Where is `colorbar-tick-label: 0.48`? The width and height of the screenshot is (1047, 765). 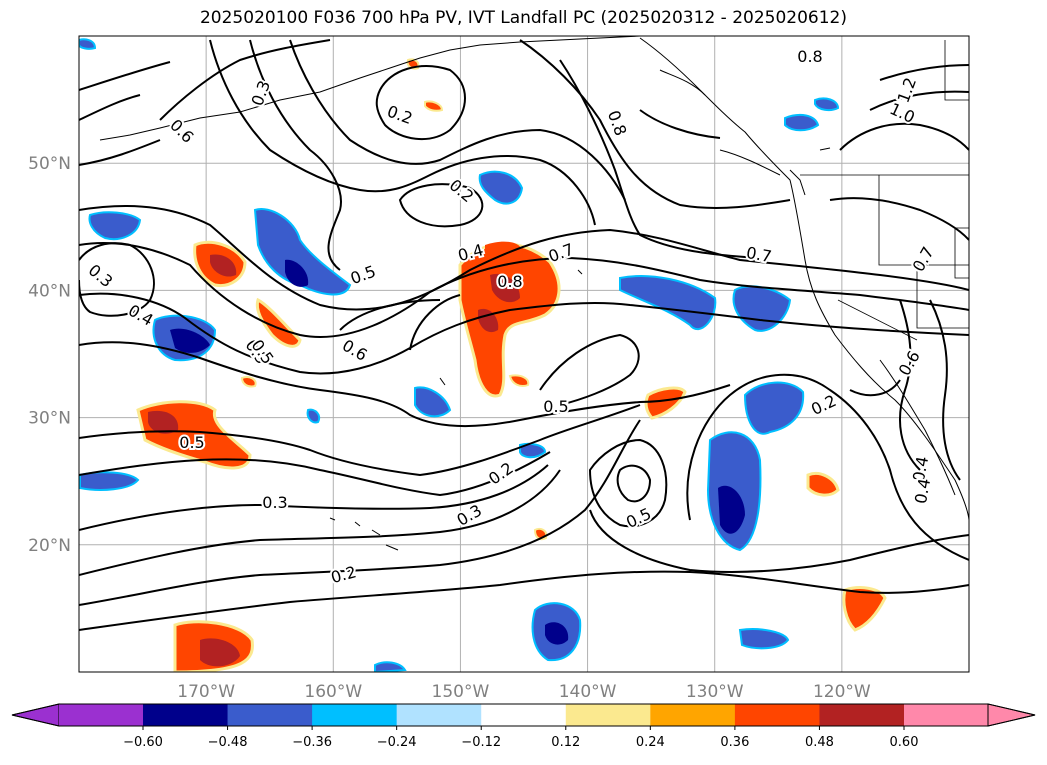
colorbar-tick-label: 0.48 is located at coordinates (819, 742).